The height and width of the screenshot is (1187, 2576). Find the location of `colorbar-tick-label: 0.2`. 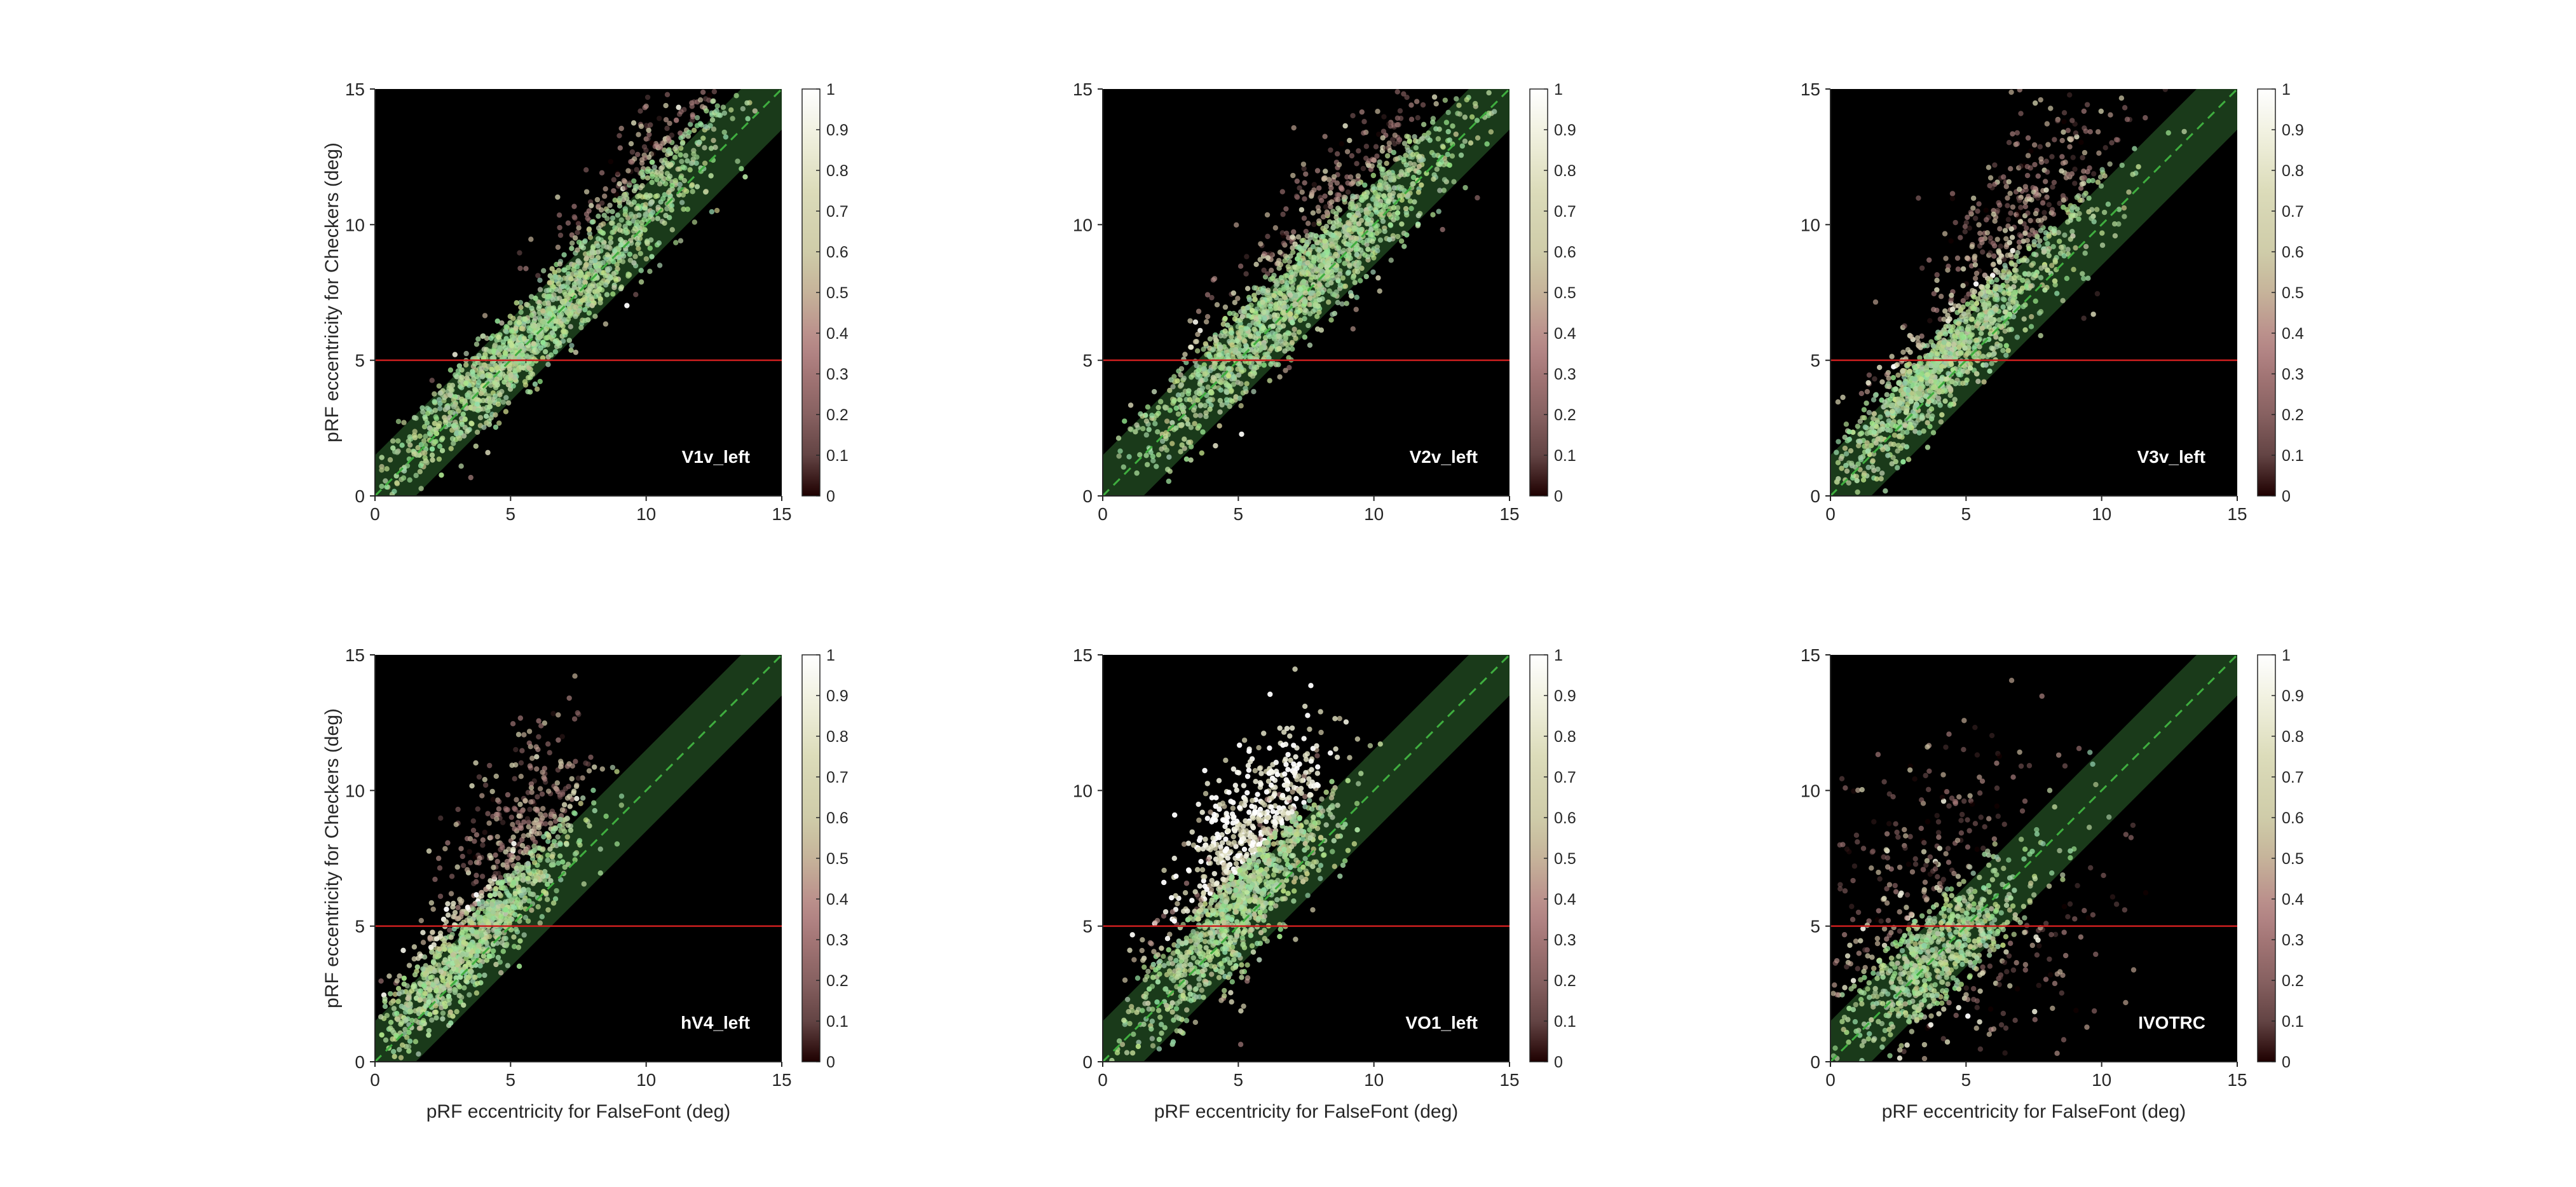

colorbar-tick-label: 0.2 is located at coordinates (837, 415).